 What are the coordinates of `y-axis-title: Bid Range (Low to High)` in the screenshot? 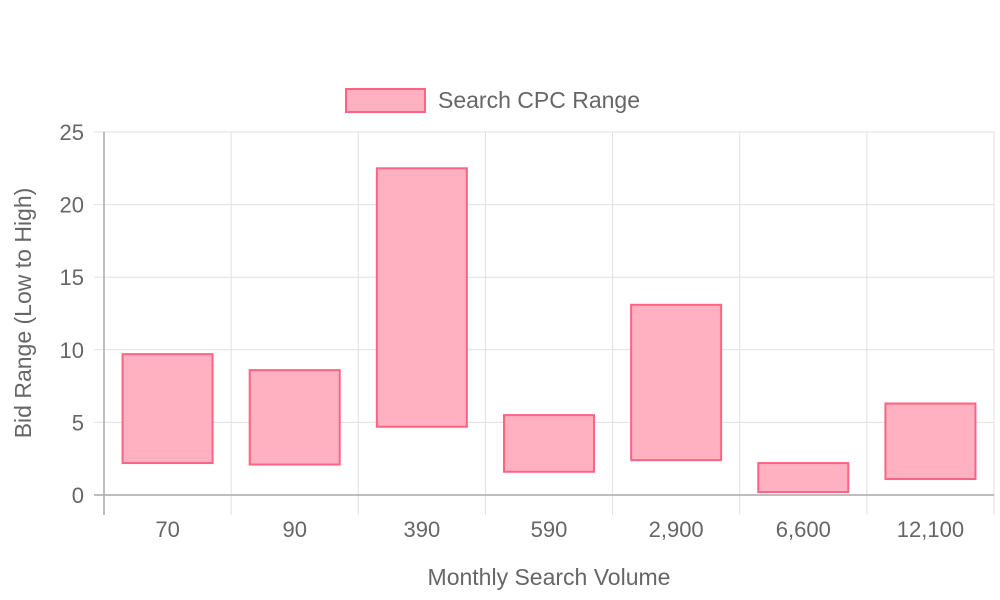 It's located at (23, 313).